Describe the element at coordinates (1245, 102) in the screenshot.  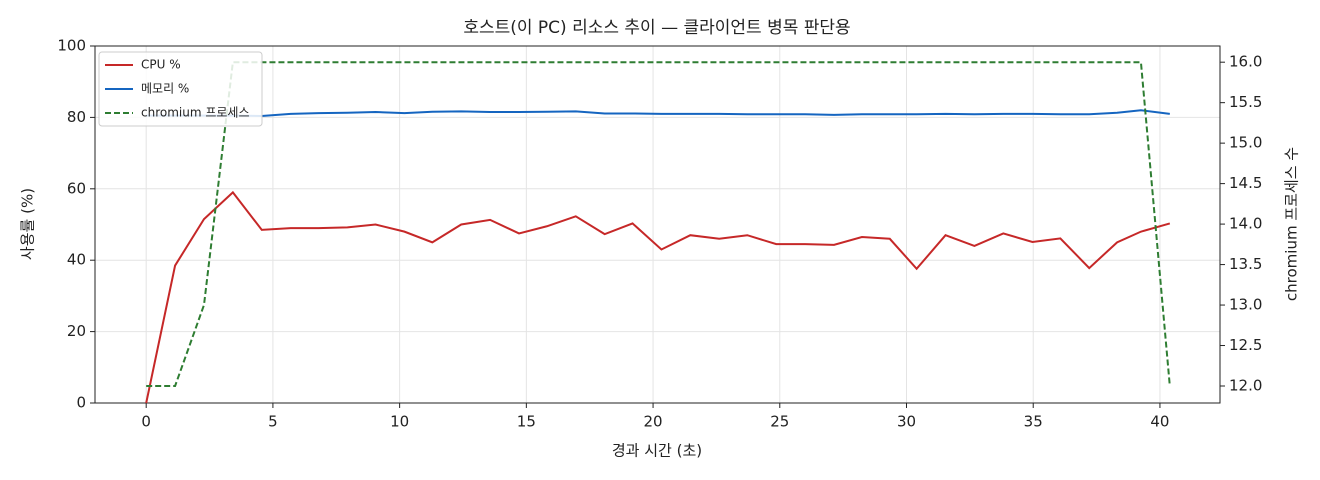
I see `y2-tick-label: 15.5` at that location.